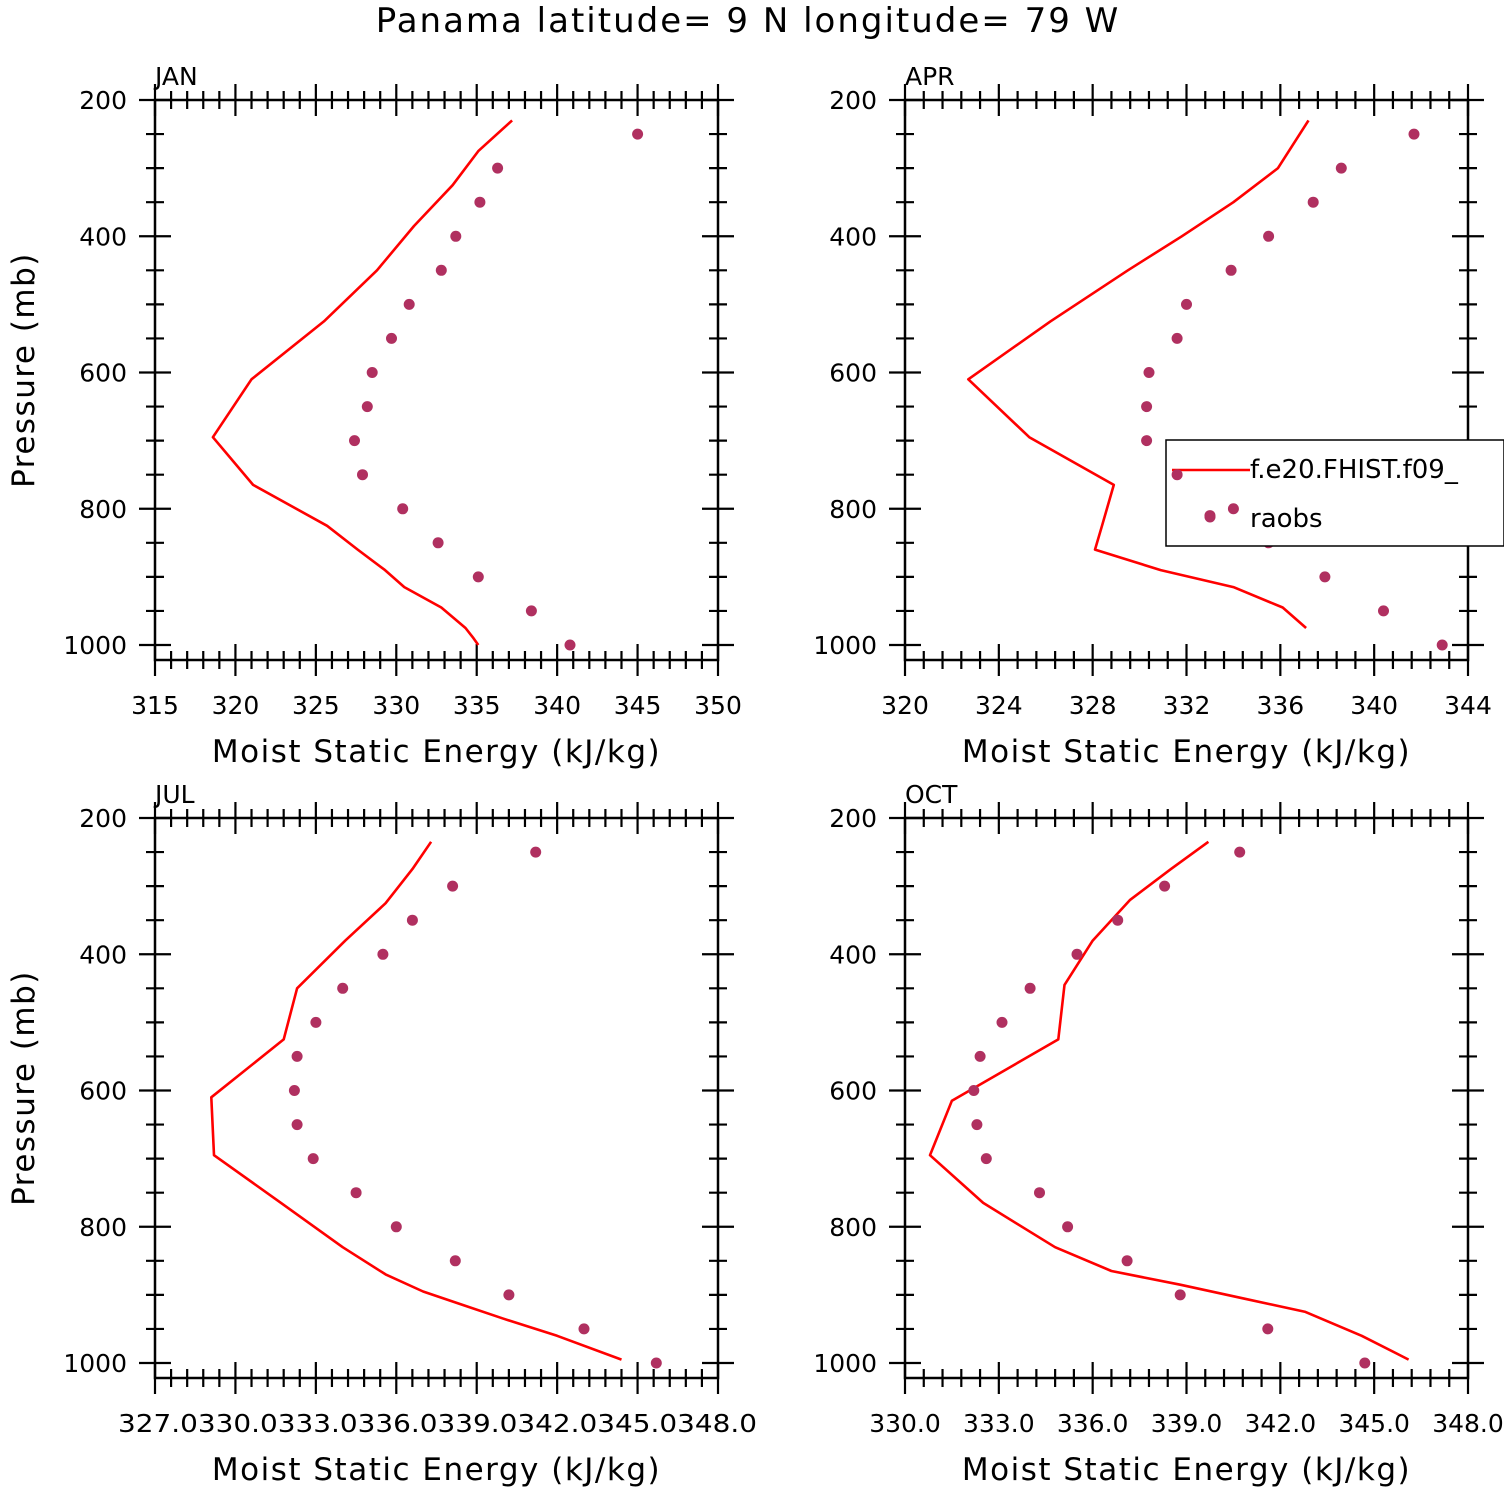  I want to click on legend-label: raobs, so click(1286, 519).